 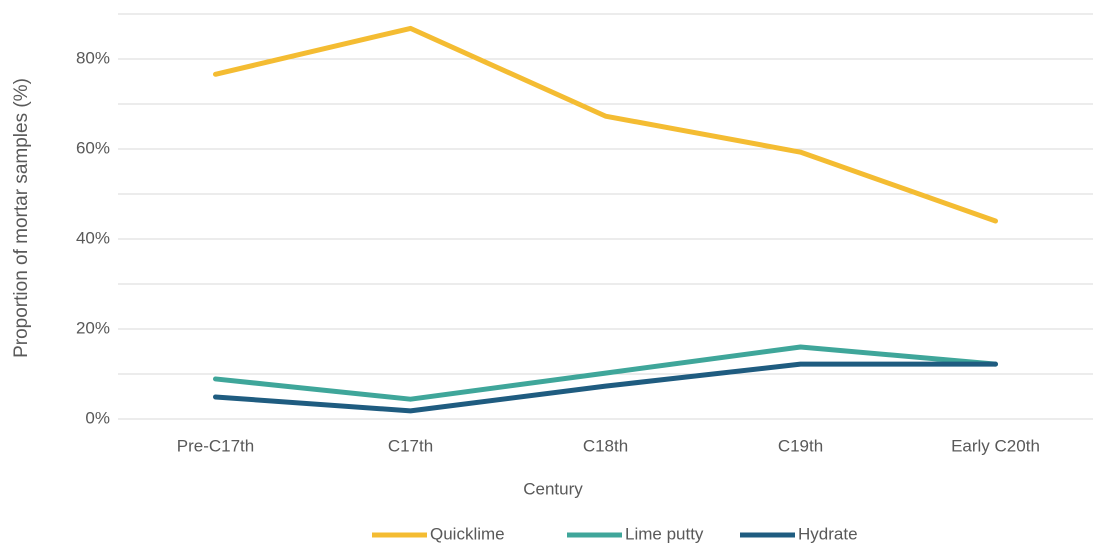 I want to click on y-tick-label: 60%, so click(x=93, y=147).